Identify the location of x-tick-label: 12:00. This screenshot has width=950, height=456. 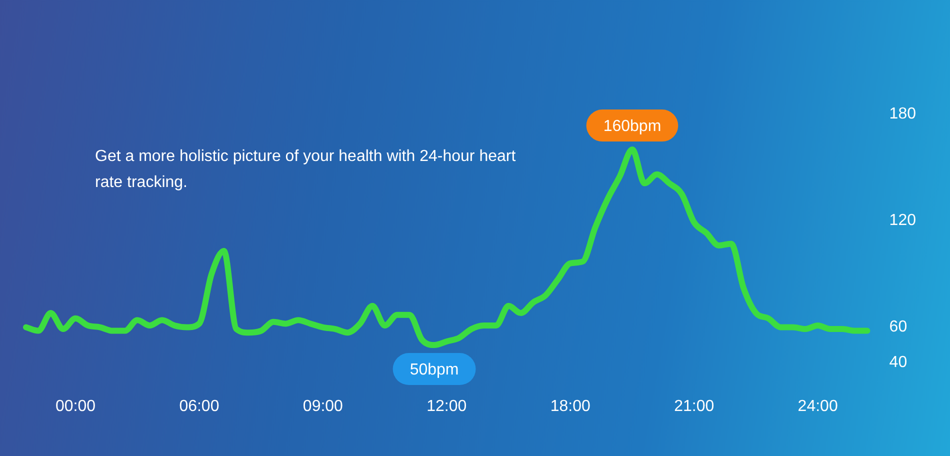
(446, 406).